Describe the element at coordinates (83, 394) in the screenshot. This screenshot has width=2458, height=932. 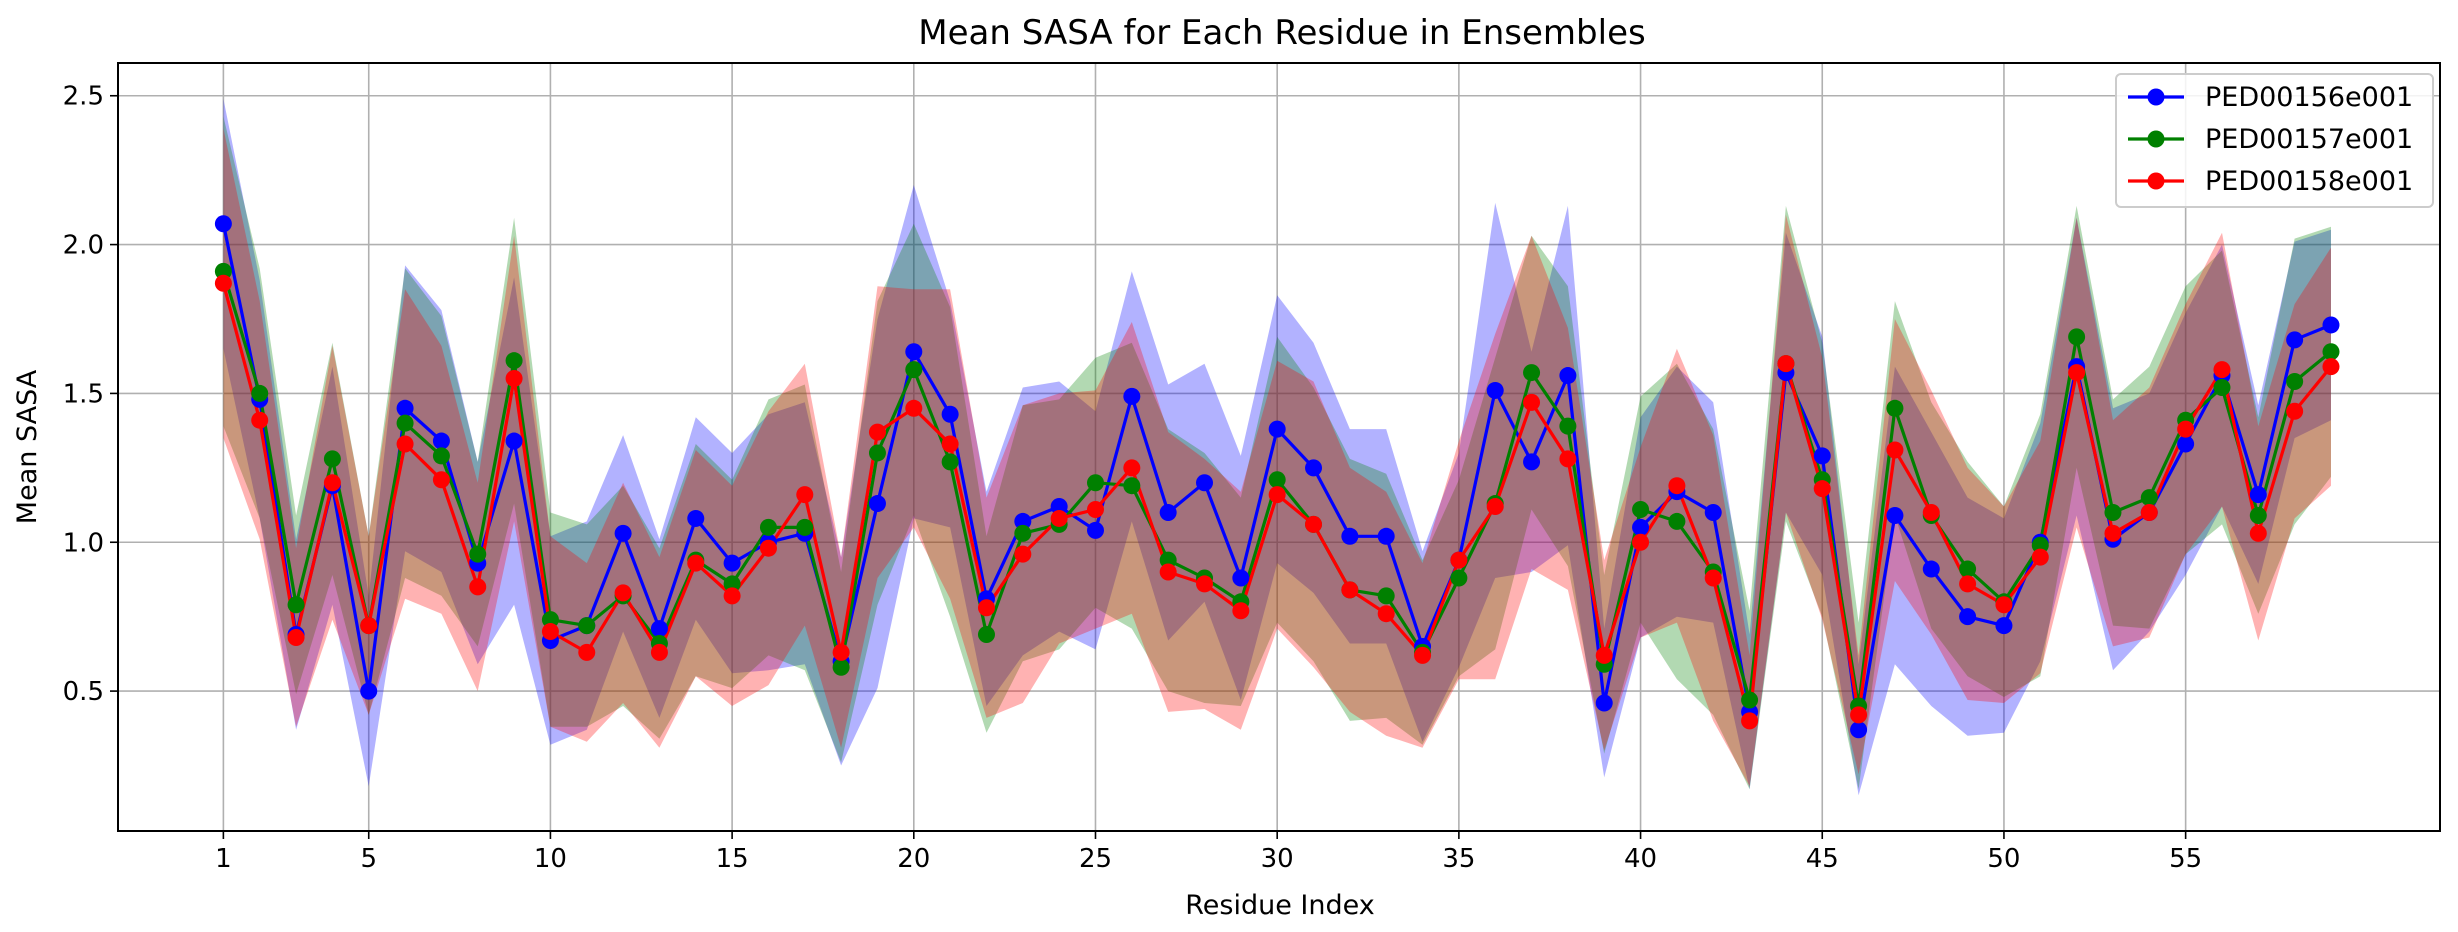
I see `y-tick-label: 1.5` at that location.